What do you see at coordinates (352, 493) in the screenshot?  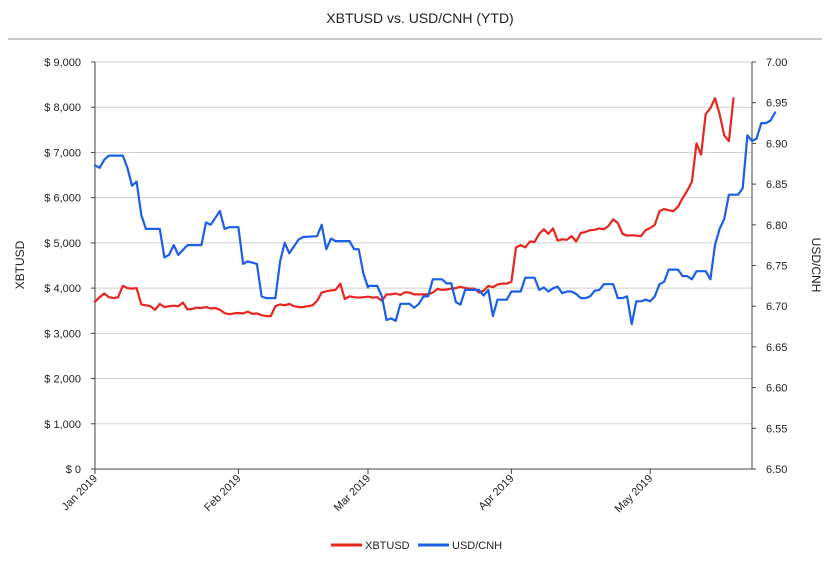 I see `x-tick-label: Mar 2019` at bounding box center [352, 493].